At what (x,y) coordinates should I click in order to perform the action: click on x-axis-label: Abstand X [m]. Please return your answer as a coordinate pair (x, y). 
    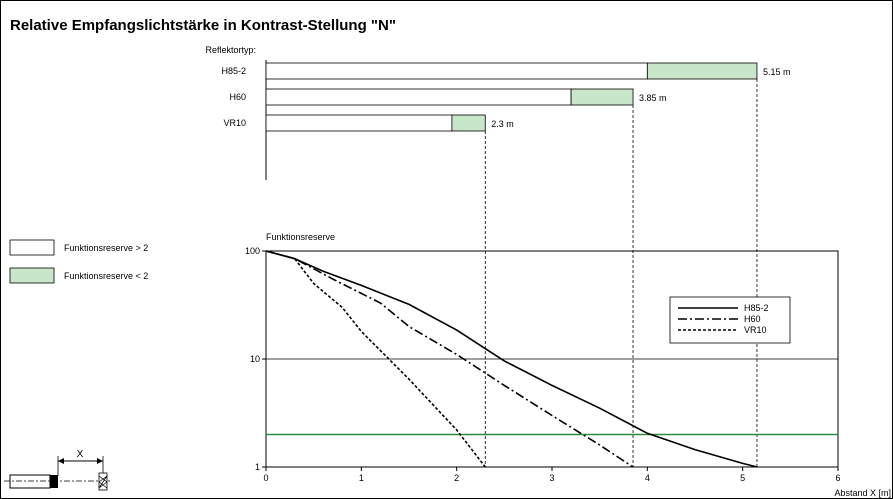
    Looking at the image, I should click on (862, 493).